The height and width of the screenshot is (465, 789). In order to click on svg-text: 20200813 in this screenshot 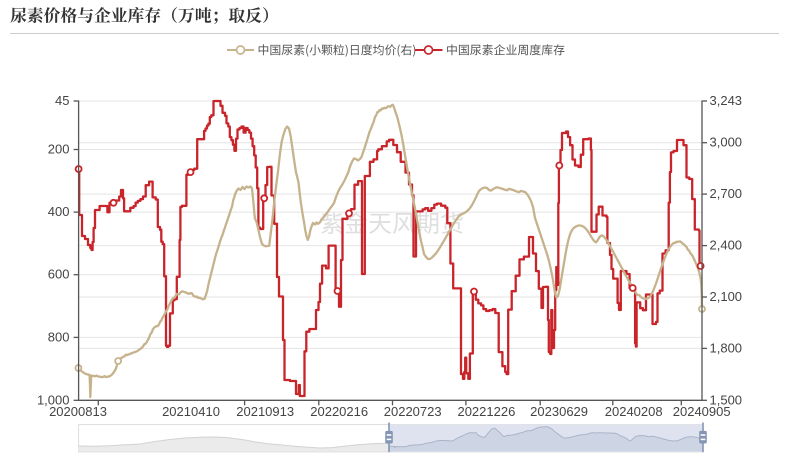, I will do `click(78, 411)`.